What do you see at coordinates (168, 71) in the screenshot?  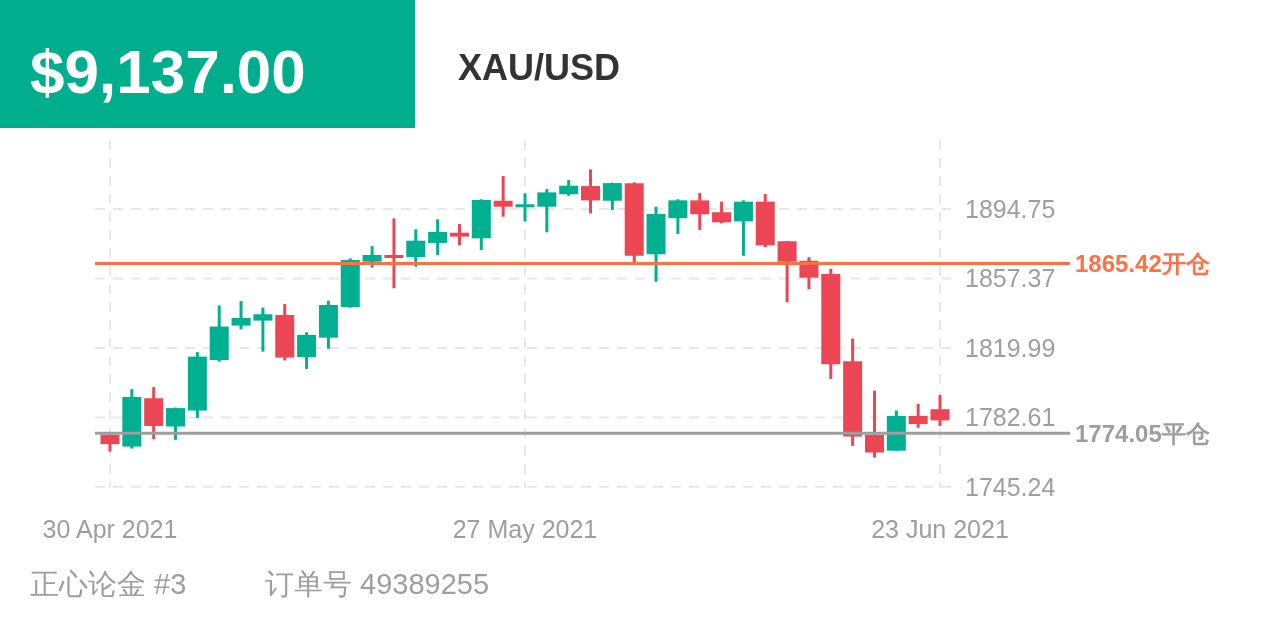 I see `chart-subtitle: $9,137.00` at bounding box center [168, 71].